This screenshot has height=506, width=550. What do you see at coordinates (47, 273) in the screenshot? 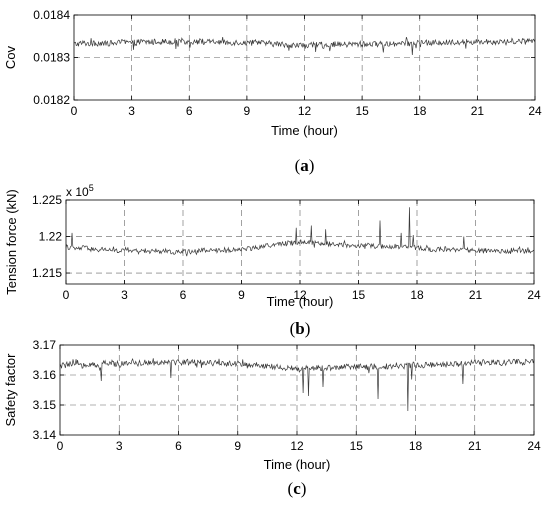
I see `y-tick-label: 1.215` at bounding box center [47, 273].